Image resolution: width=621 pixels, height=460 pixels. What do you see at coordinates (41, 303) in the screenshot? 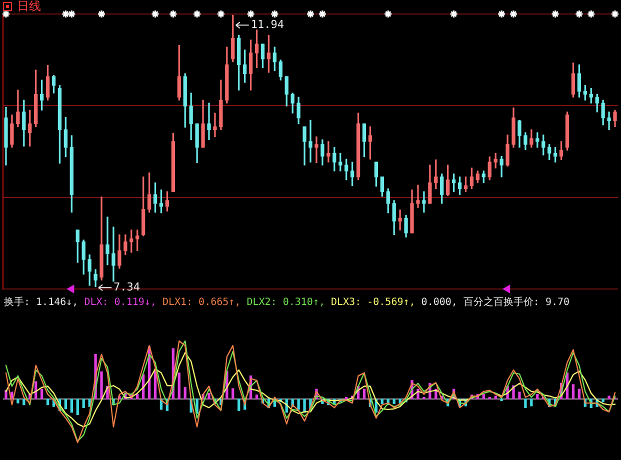
I see `text: 换手: 1.146↓,` at bounding box center [41, 303].